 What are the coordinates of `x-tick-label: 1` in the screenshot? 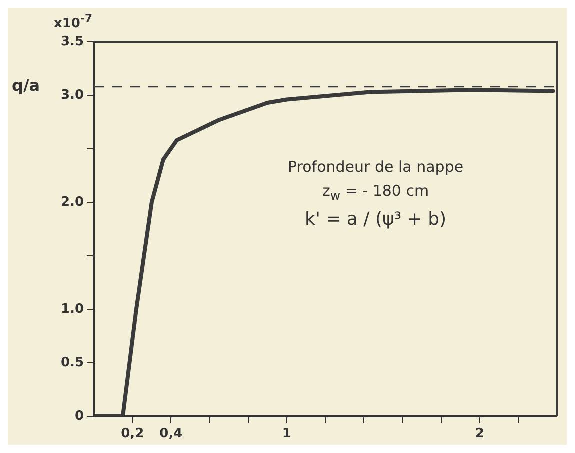 It's located at (287, 434).